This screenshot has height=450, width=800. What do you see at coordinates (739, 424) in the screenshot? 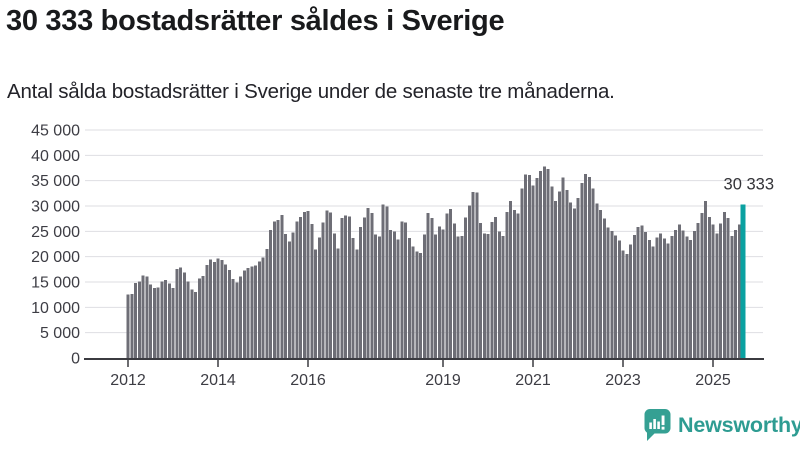
I see `brand-name: Newsworthy` at bounding box center [739, 424].